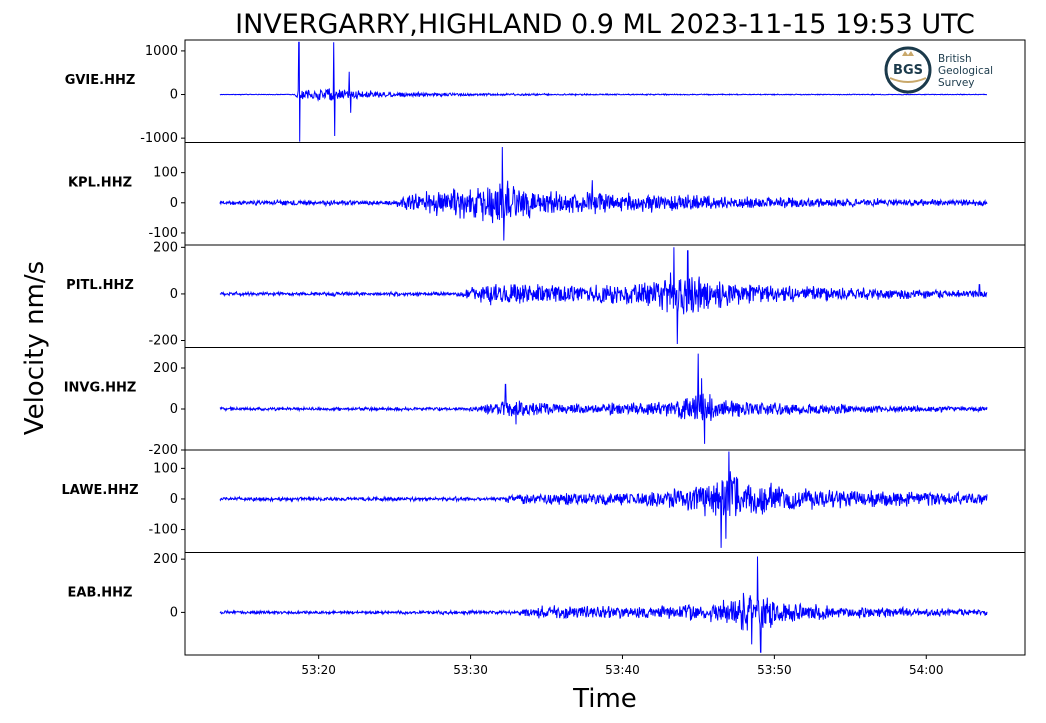 The height and width of the screenshot is (723, 1046). I want to click on panel-1: 100 0 -100 KPL.HHZ, so click(547, 194).